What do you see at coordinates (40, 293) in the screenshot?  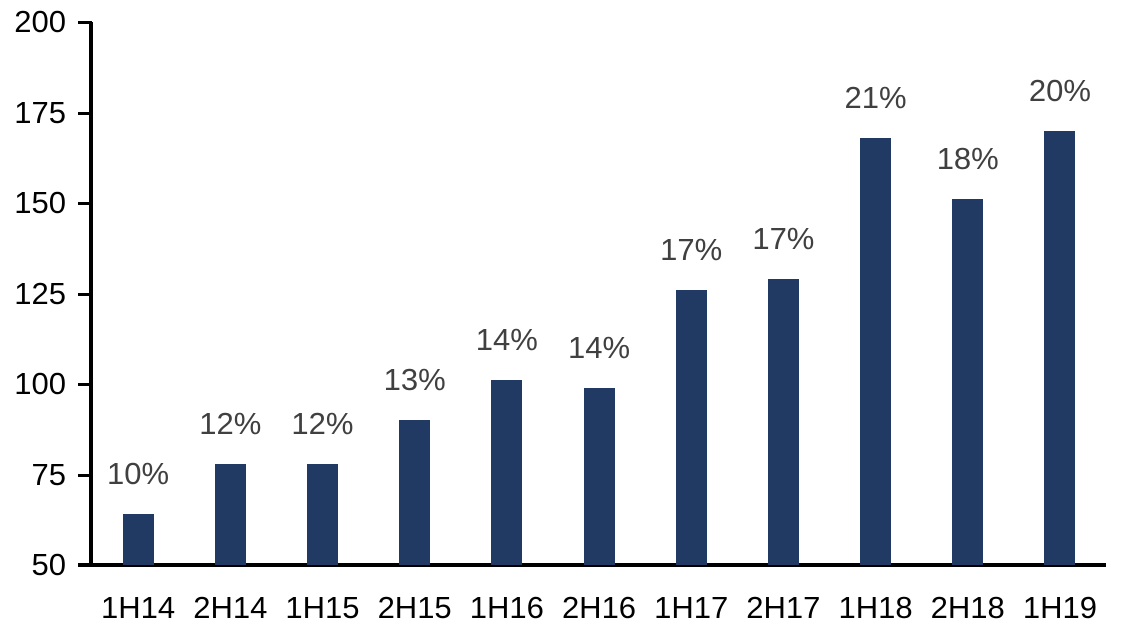 I see `y-axis-tick-label: 125` at bounding box center [40, 293].